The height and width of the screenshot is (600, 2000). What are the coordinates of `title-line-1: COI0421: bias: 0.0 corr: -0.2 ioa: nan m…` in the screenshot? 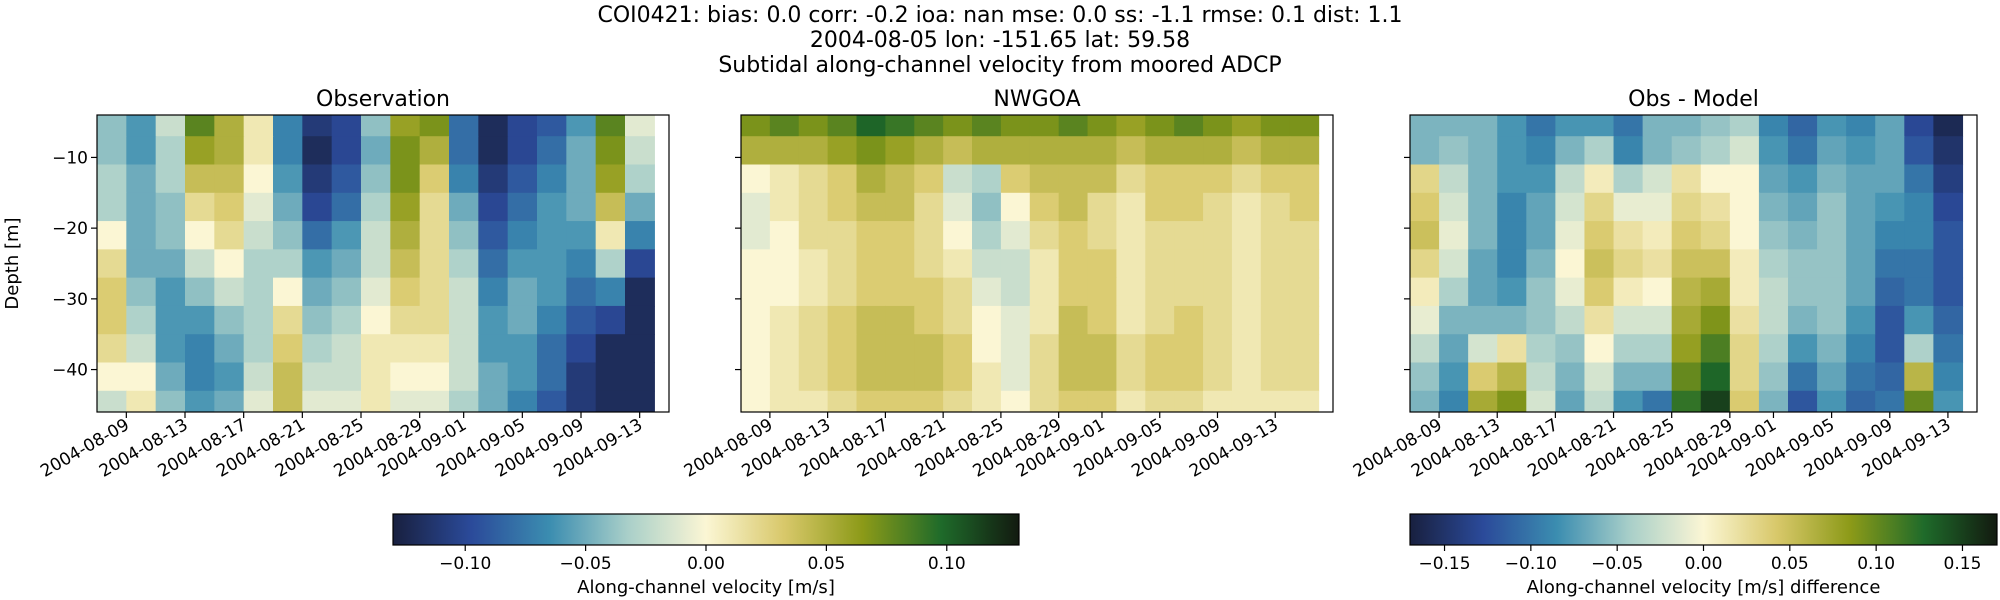 It's located at (999, 15).